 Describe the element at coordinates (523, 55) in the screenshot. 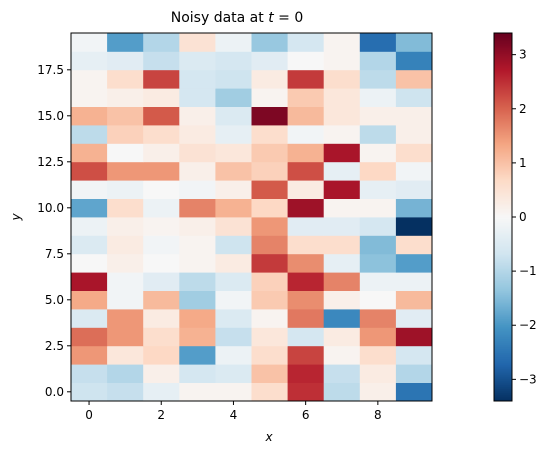

I see `colorbar-tick-label: 3` at that location.